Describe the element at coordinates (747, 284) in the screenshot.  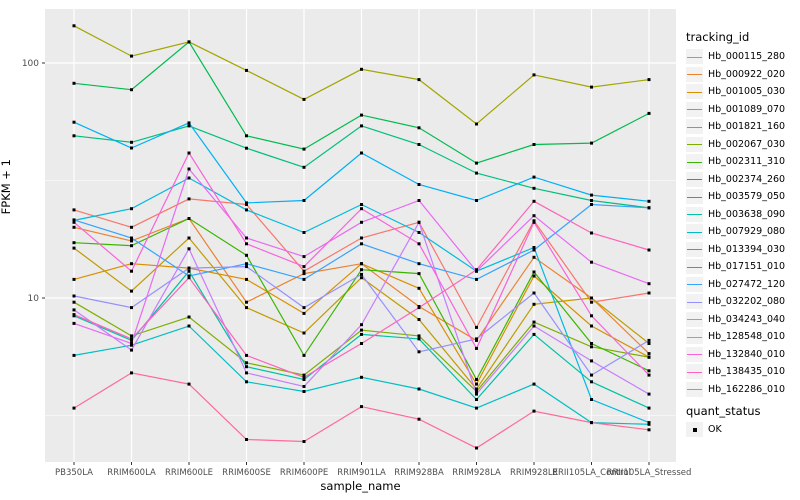
I see `legend-item-label: Hb_027472_120` at that location.